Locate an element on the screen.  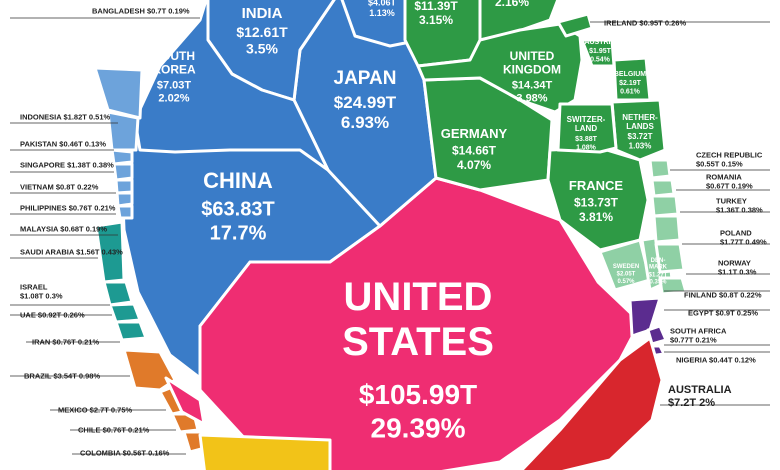
country-value: $14.66T is located at coordinates (474, 150).